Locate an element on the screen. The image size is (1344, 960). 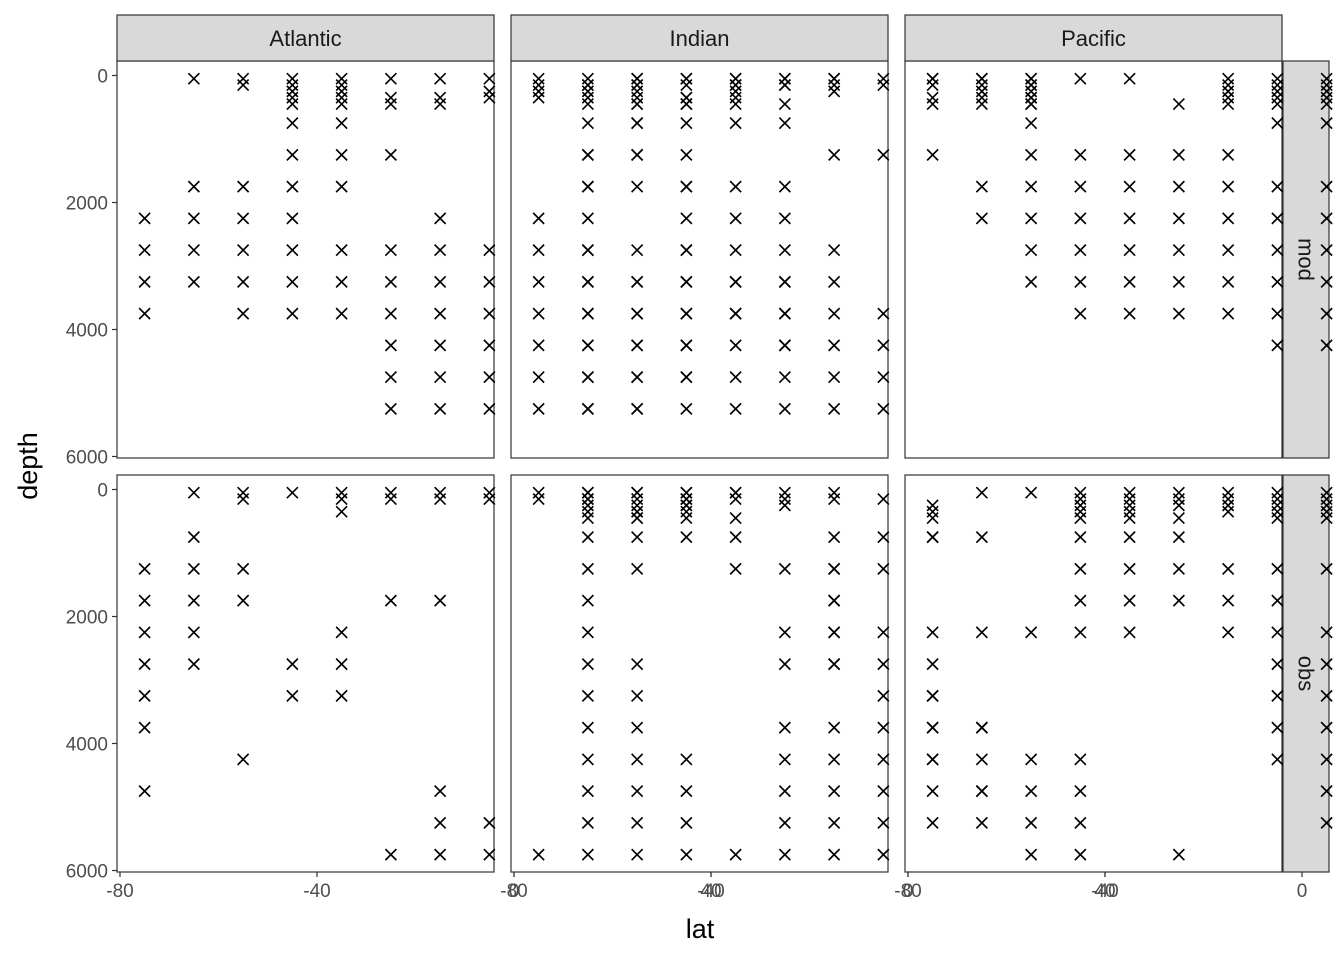
strip-label-indian: Indian is located at coordinates (700, 38).